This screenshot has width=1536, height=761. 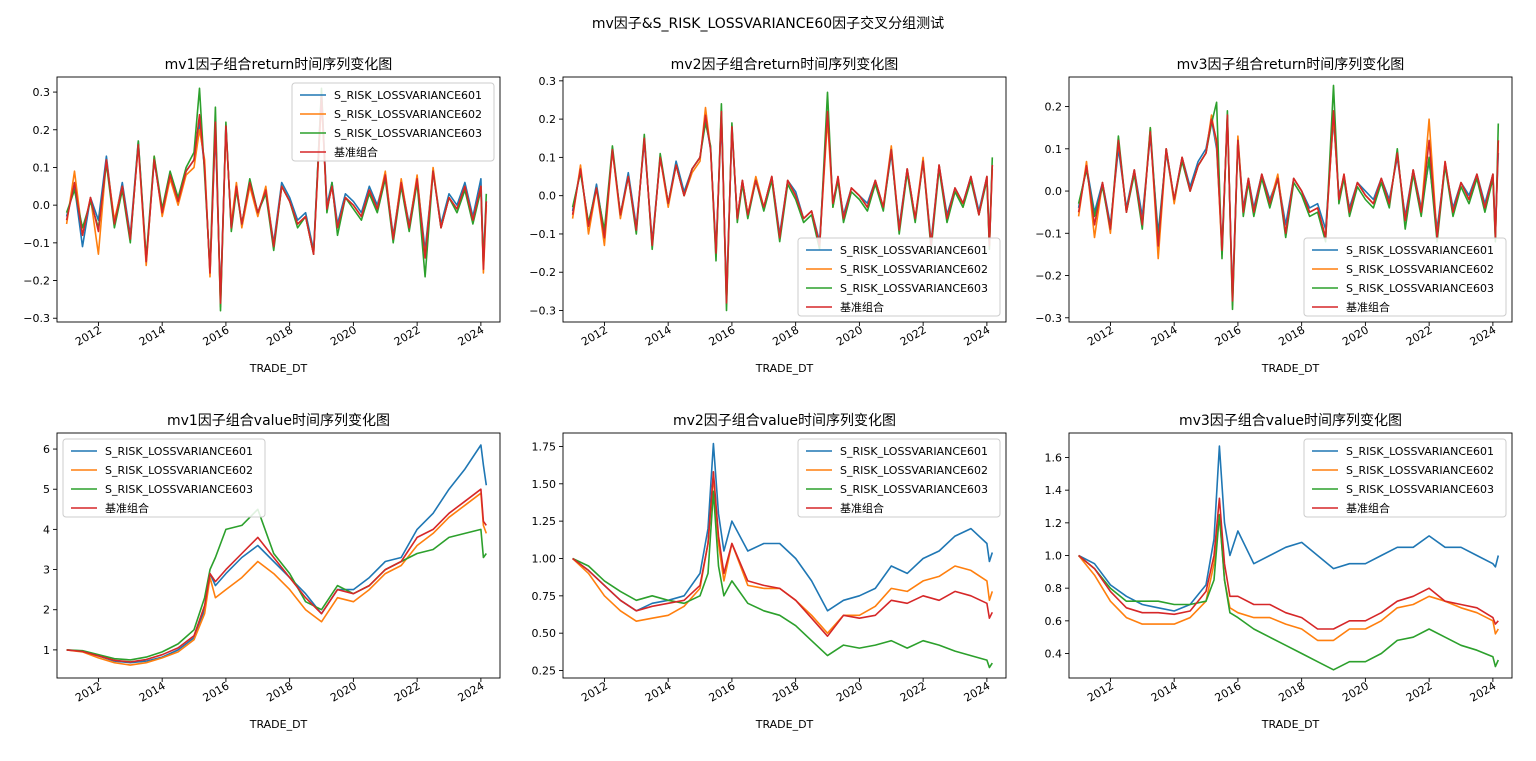 I want to click on y-tick-label: 0.3, so click(x=42, y=92).